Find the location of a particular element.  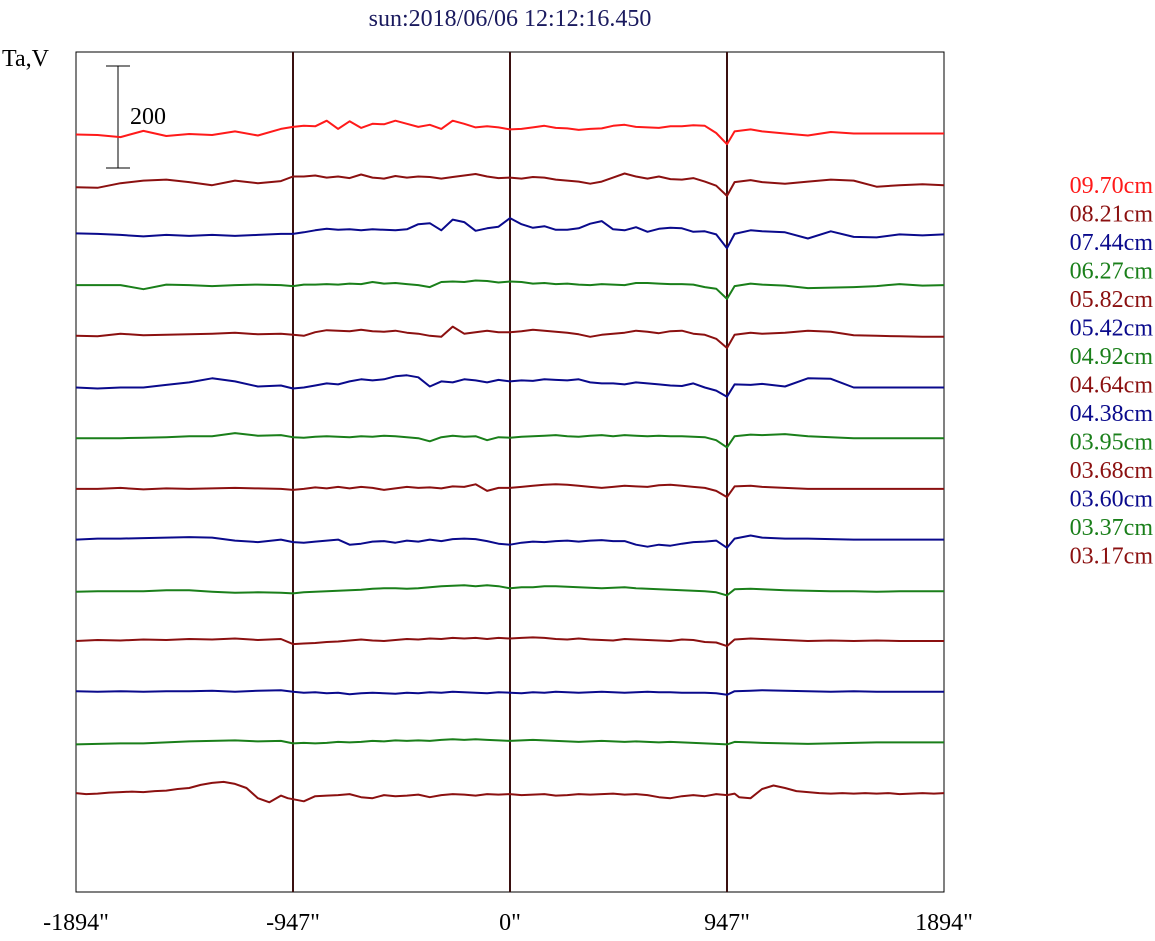

series-line-08.21cm is located at coordinates (510, 184).